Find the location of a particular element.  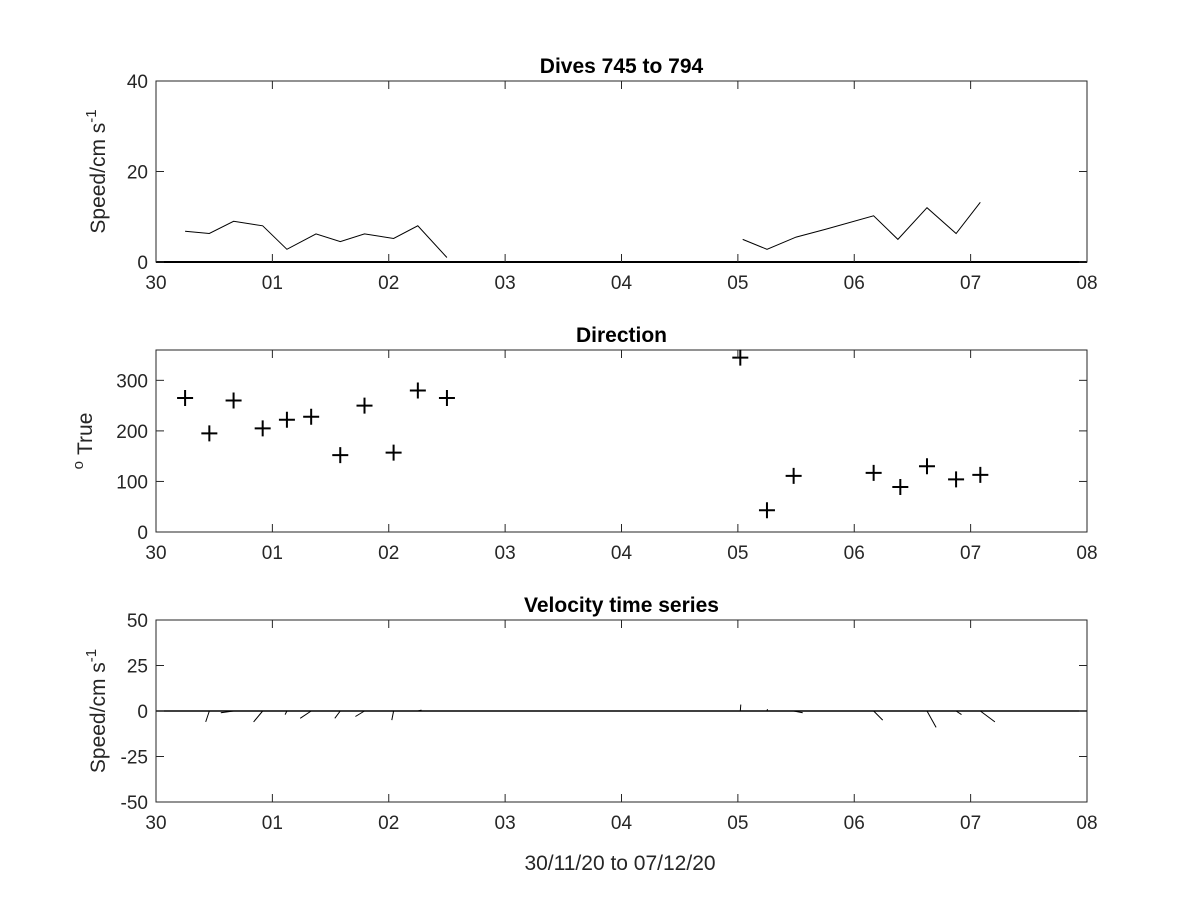

direction-xtick-label: 30 is located at coordinates (155, 553).